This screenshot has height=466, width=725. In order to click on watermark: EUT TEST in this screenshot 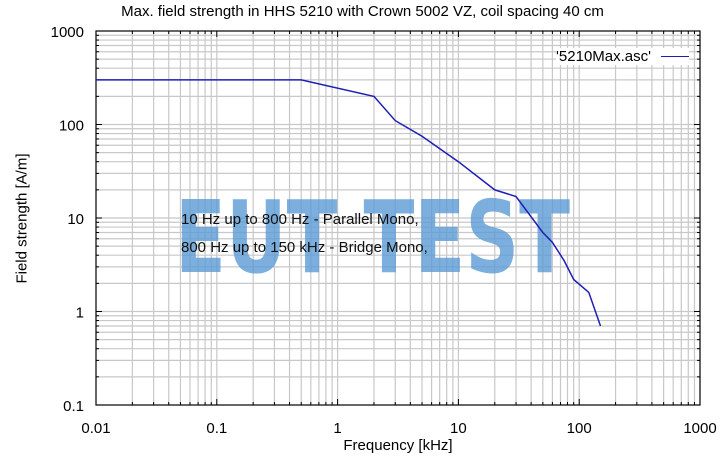, I will do `click(372, 237)`.